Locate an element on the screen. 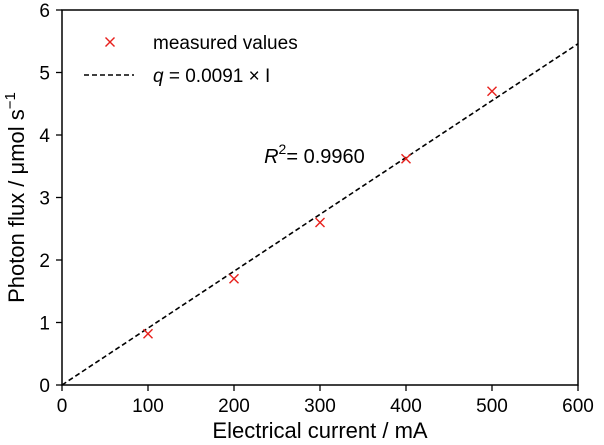 This screenshot has width=604, height=445. y-axis-label-exponent: −1 is located at coordinates (10, 100).